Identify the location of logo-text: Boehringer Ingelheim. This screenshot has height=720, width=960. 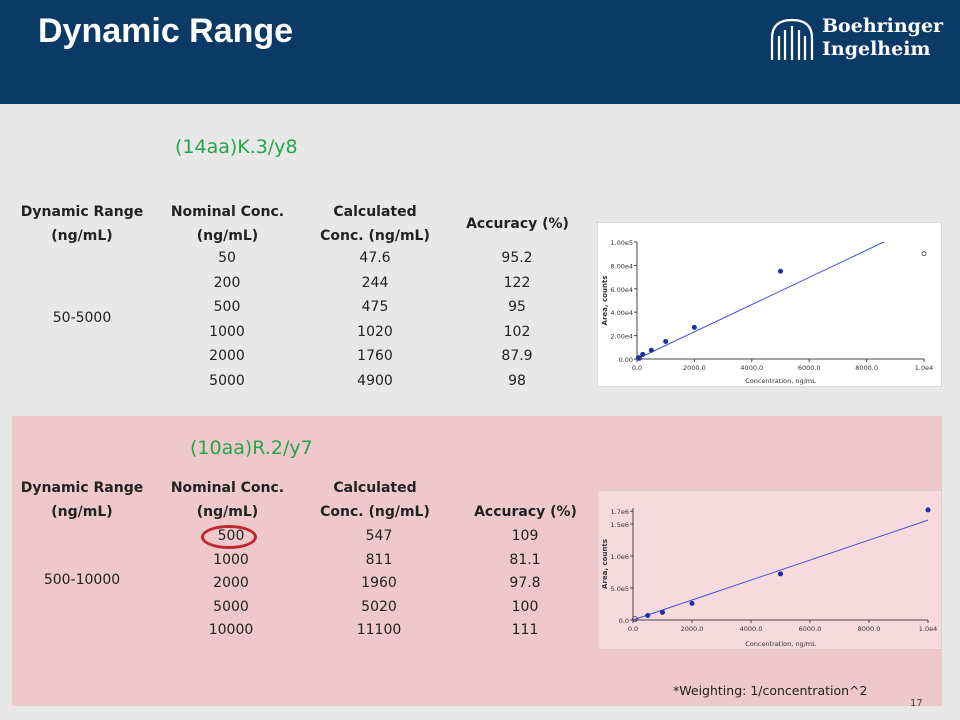
(882, 38).